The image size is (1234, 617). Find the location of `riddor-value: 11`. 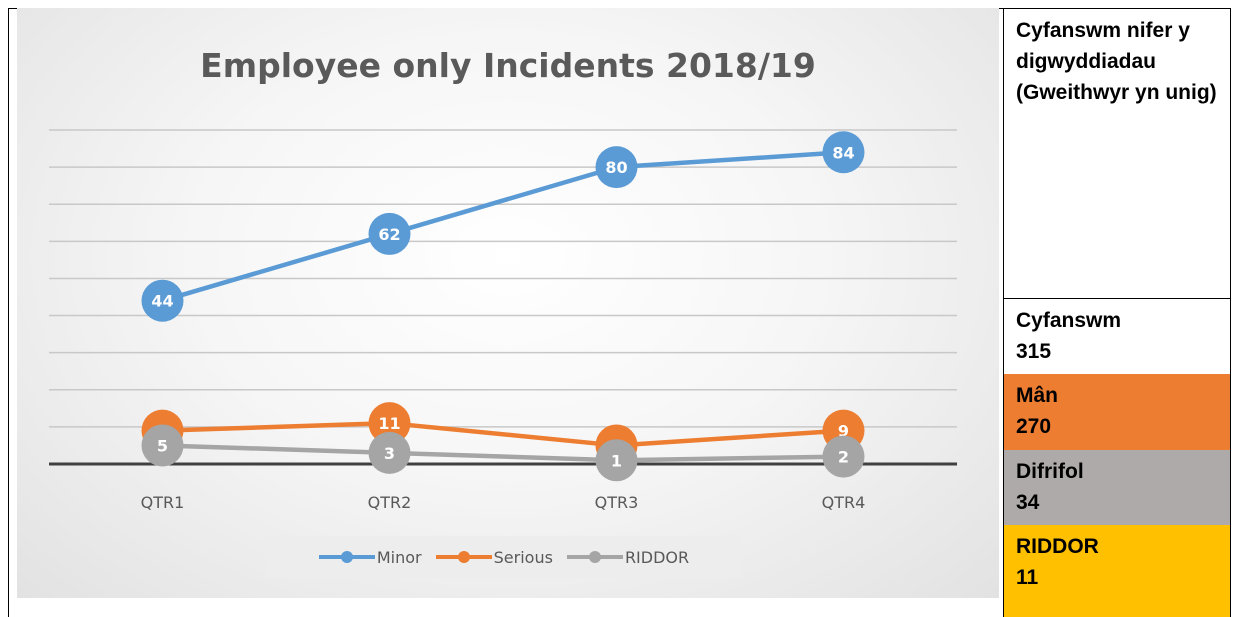

riddor-value: 11 is located at coordinates (1027, 577).